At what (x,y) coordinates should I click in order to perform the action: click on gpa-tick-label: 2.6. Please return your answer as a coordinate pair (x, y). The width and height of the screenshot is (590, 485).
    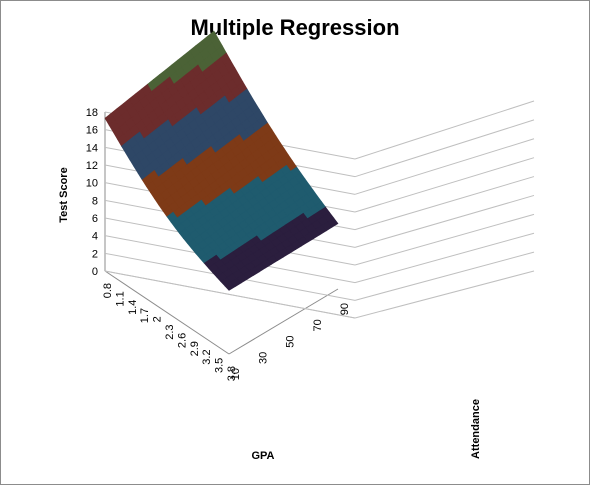
    Looking at the image, I should click on (182, 340).